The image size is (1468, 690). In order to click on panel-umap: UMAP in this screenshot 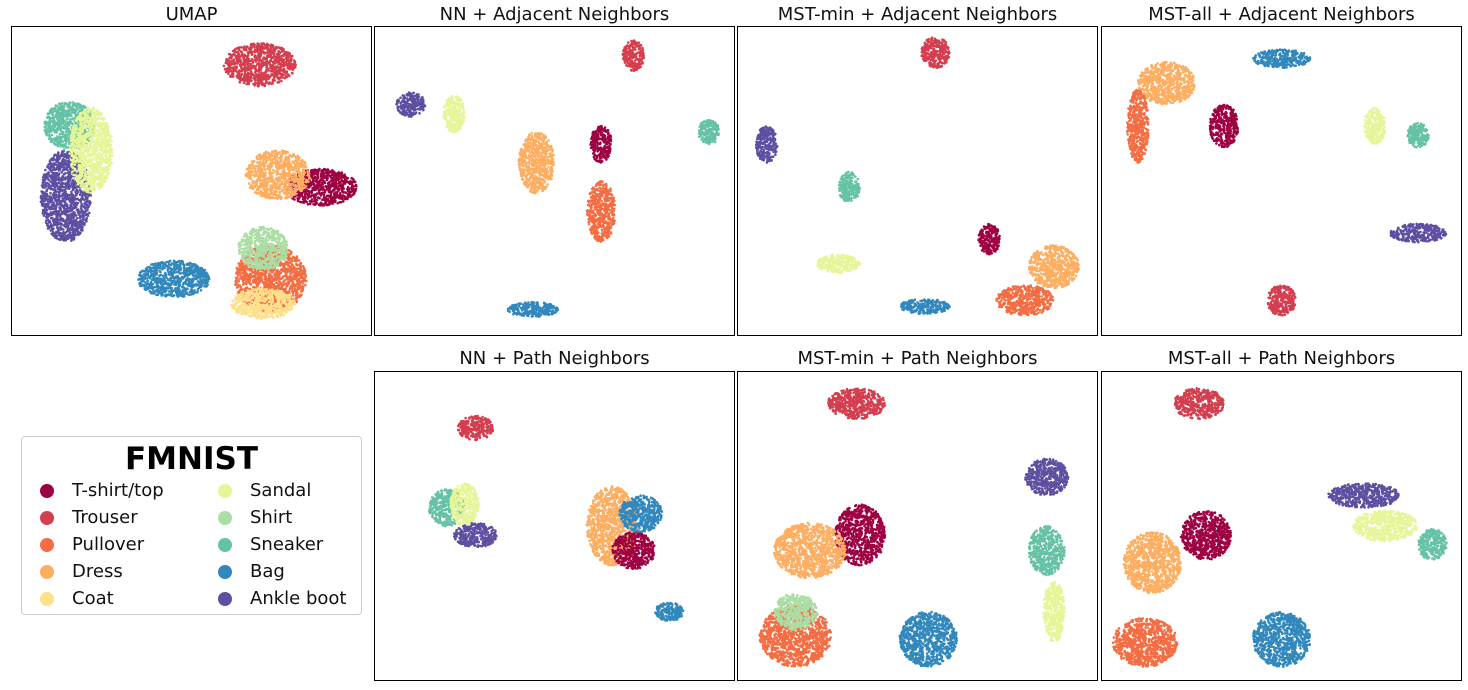, I will do `click(191, 169)`.